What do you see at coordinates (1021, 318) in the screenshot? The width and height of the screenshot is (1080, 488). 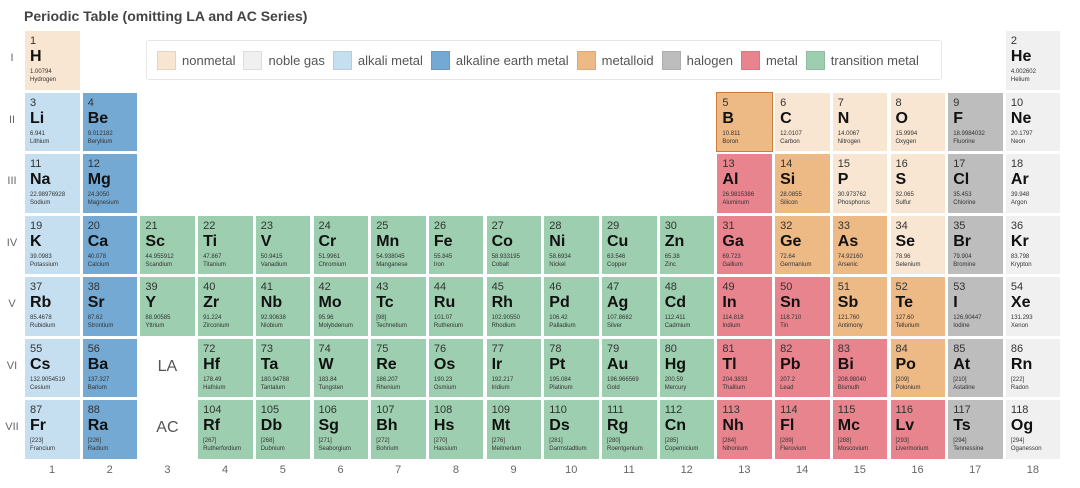 I see `atomic-mass: 131.293` at bounding box center [1021, 318].